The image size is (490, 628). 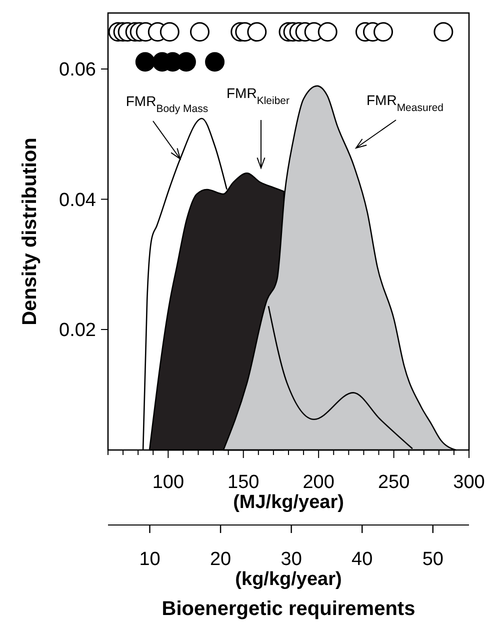 I want to click on x-tick-label: 200, so click(x=318, y=482).